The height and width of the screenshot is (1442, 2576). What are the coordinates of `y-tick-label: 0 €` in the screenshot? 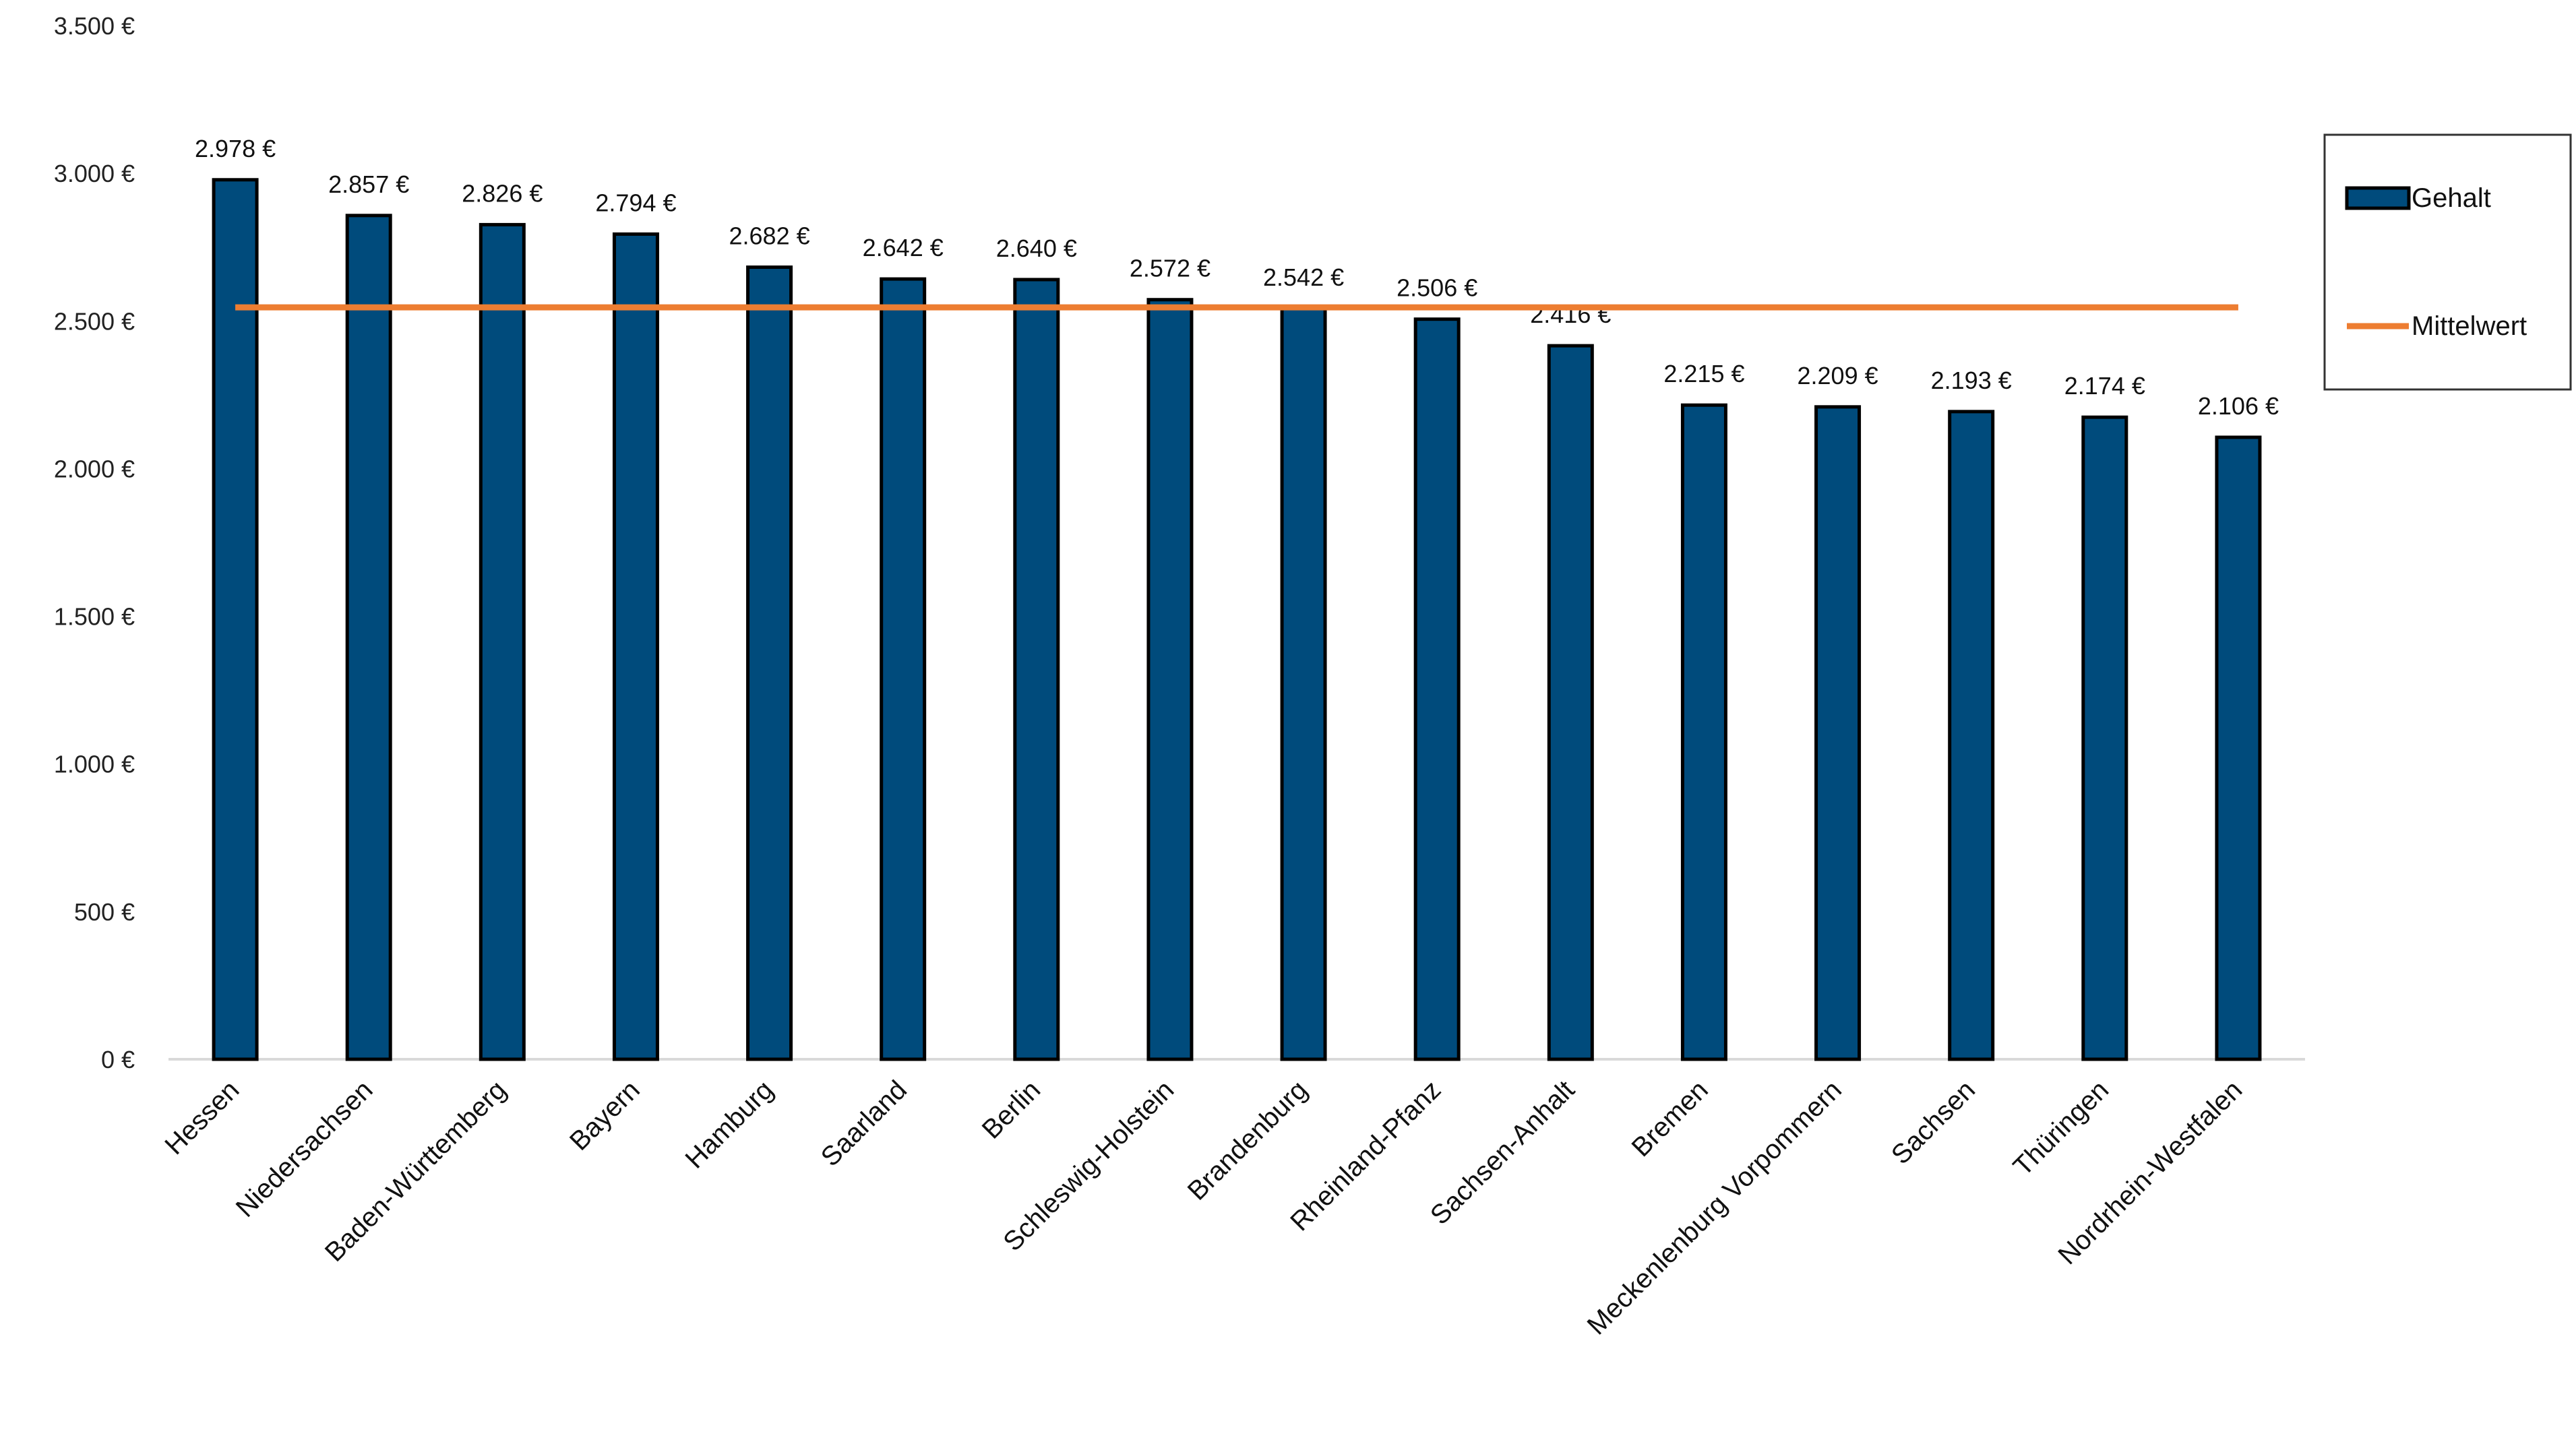 It's located at (118, 1059).